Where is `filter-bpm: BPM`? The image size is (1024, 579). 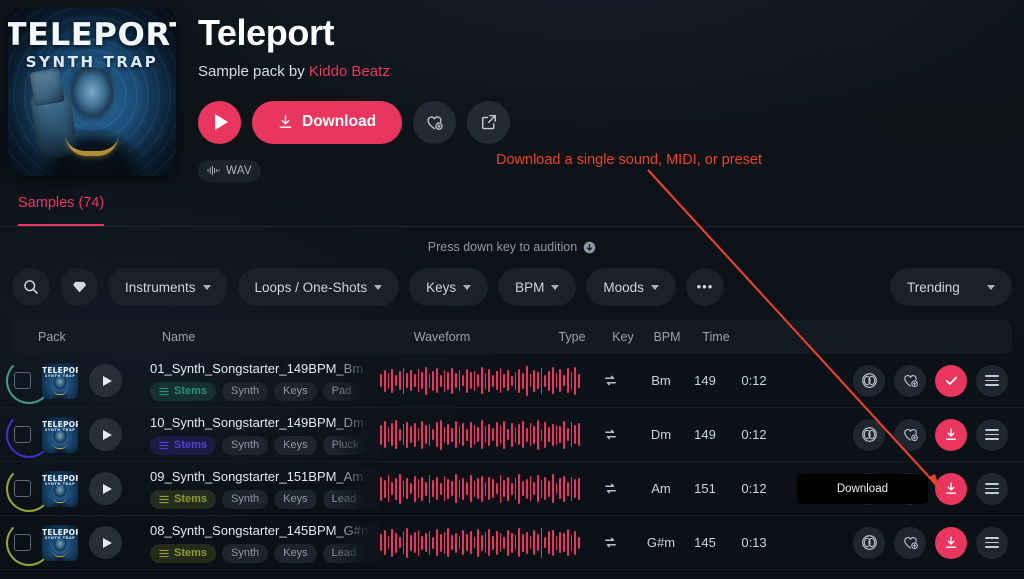 filter-bpm: BPM is located at coordinates (537, 287).